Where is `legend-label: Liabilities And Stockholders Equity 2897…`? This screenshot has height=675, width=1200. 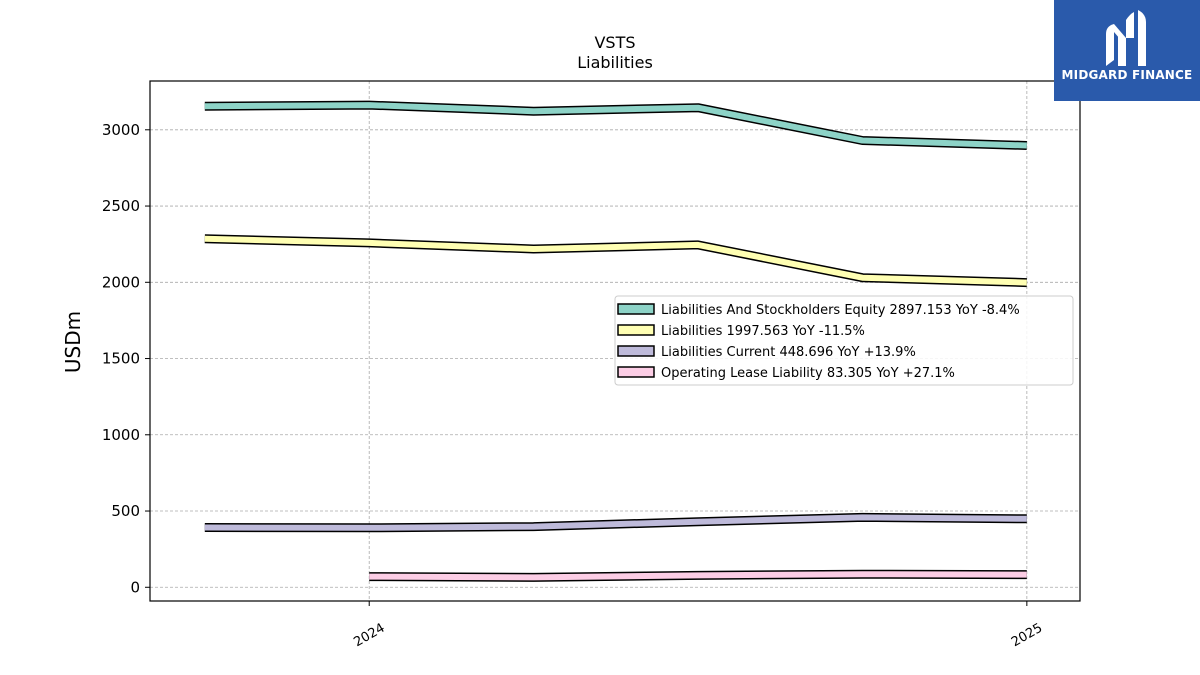
legend-label: Liabilities And Stockholders Equity 2897… is located at coordinates (840, 310).